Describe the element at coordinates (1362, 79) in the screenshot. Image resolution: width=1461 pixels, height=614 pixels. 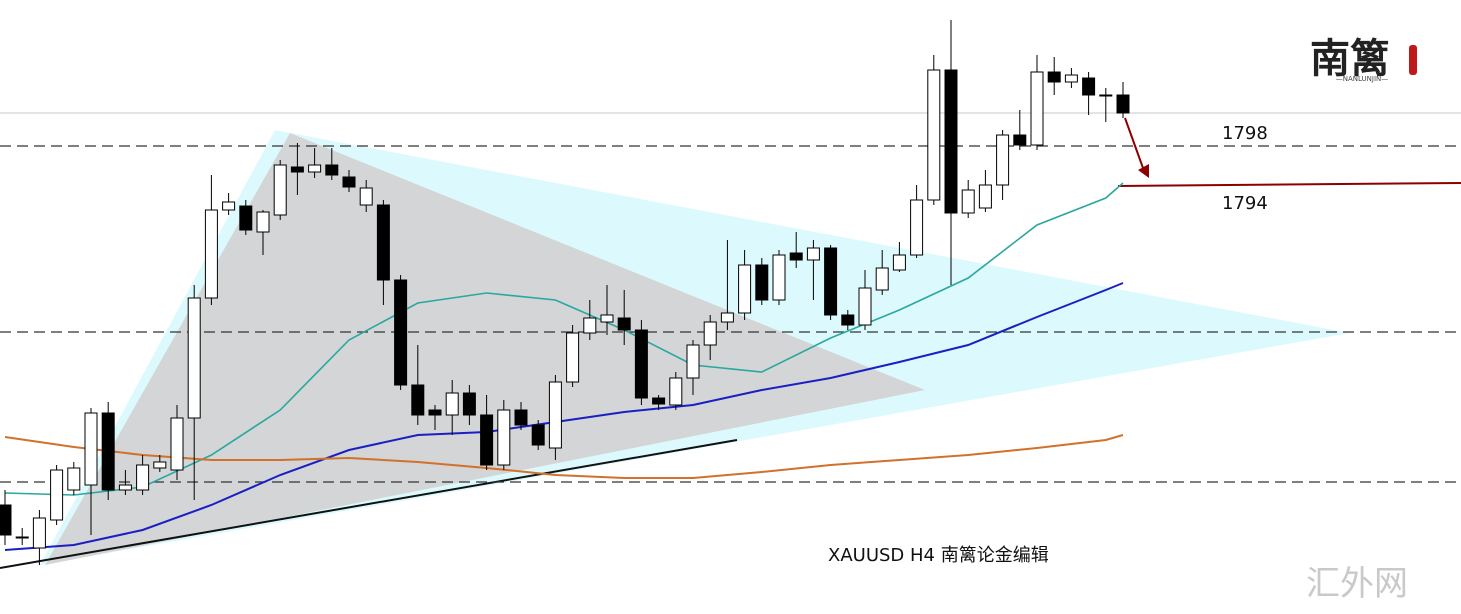
I see `logo-sub: —NANLUNJIN—` at that location.